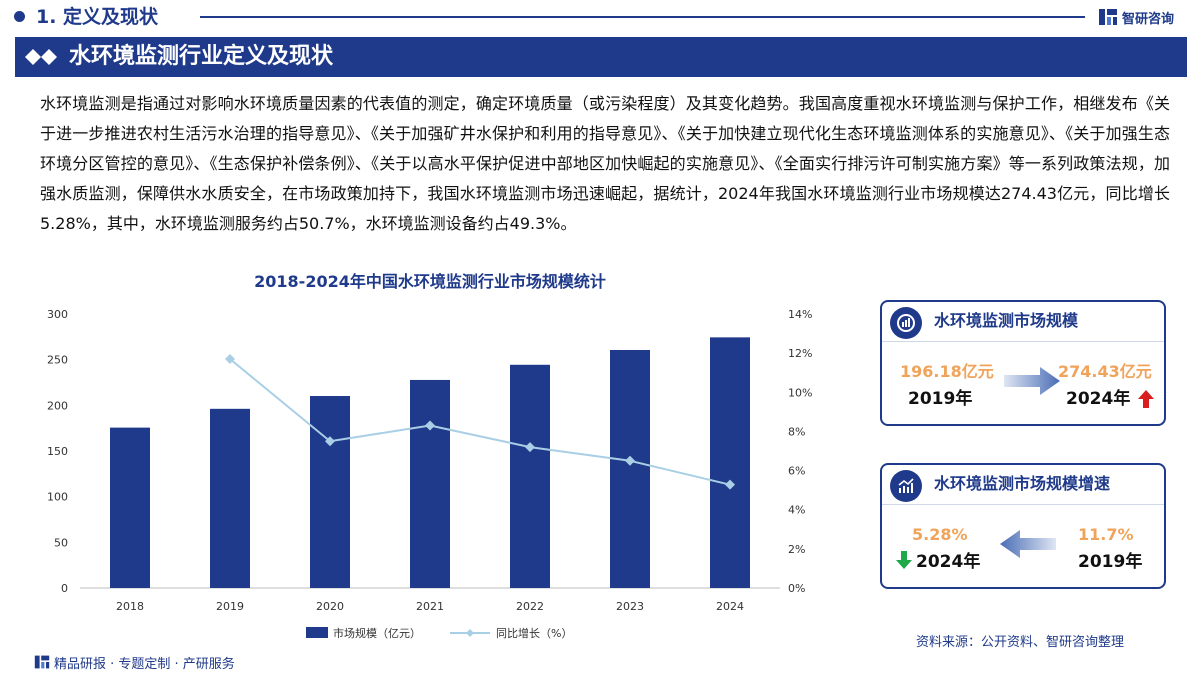 The image size is (1200, 673). I want to click on scale-2019-value: 196.18亿元, so click(947, 371).